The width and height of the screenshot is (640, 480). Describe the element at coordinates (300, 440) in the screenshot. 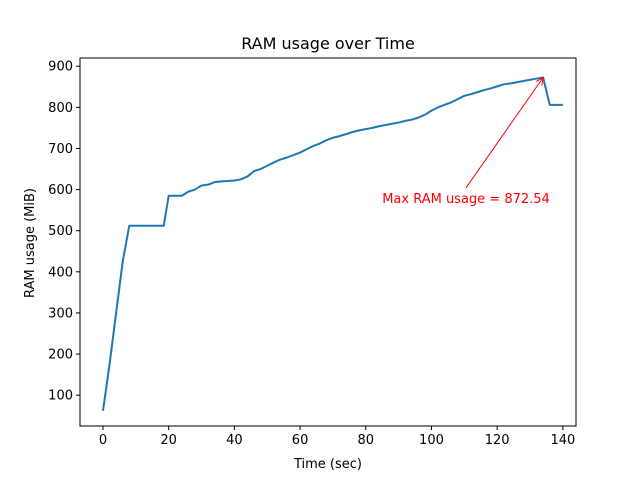

I see `x-tick-label-60: 60` at that location.